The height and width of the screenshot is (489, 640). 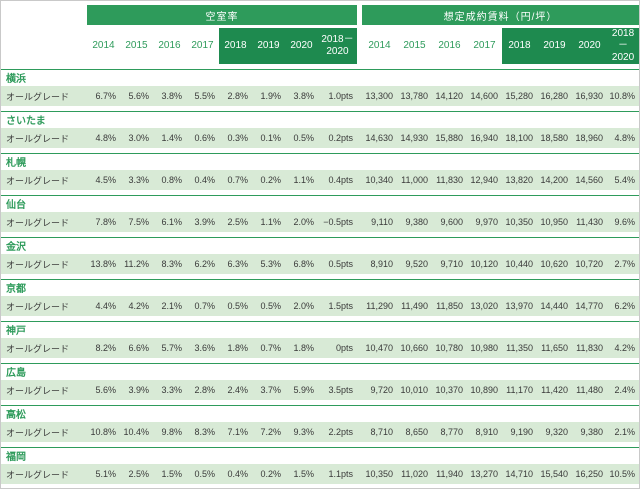 I want to click on city-row: 京都, so click(x=320, y=287).